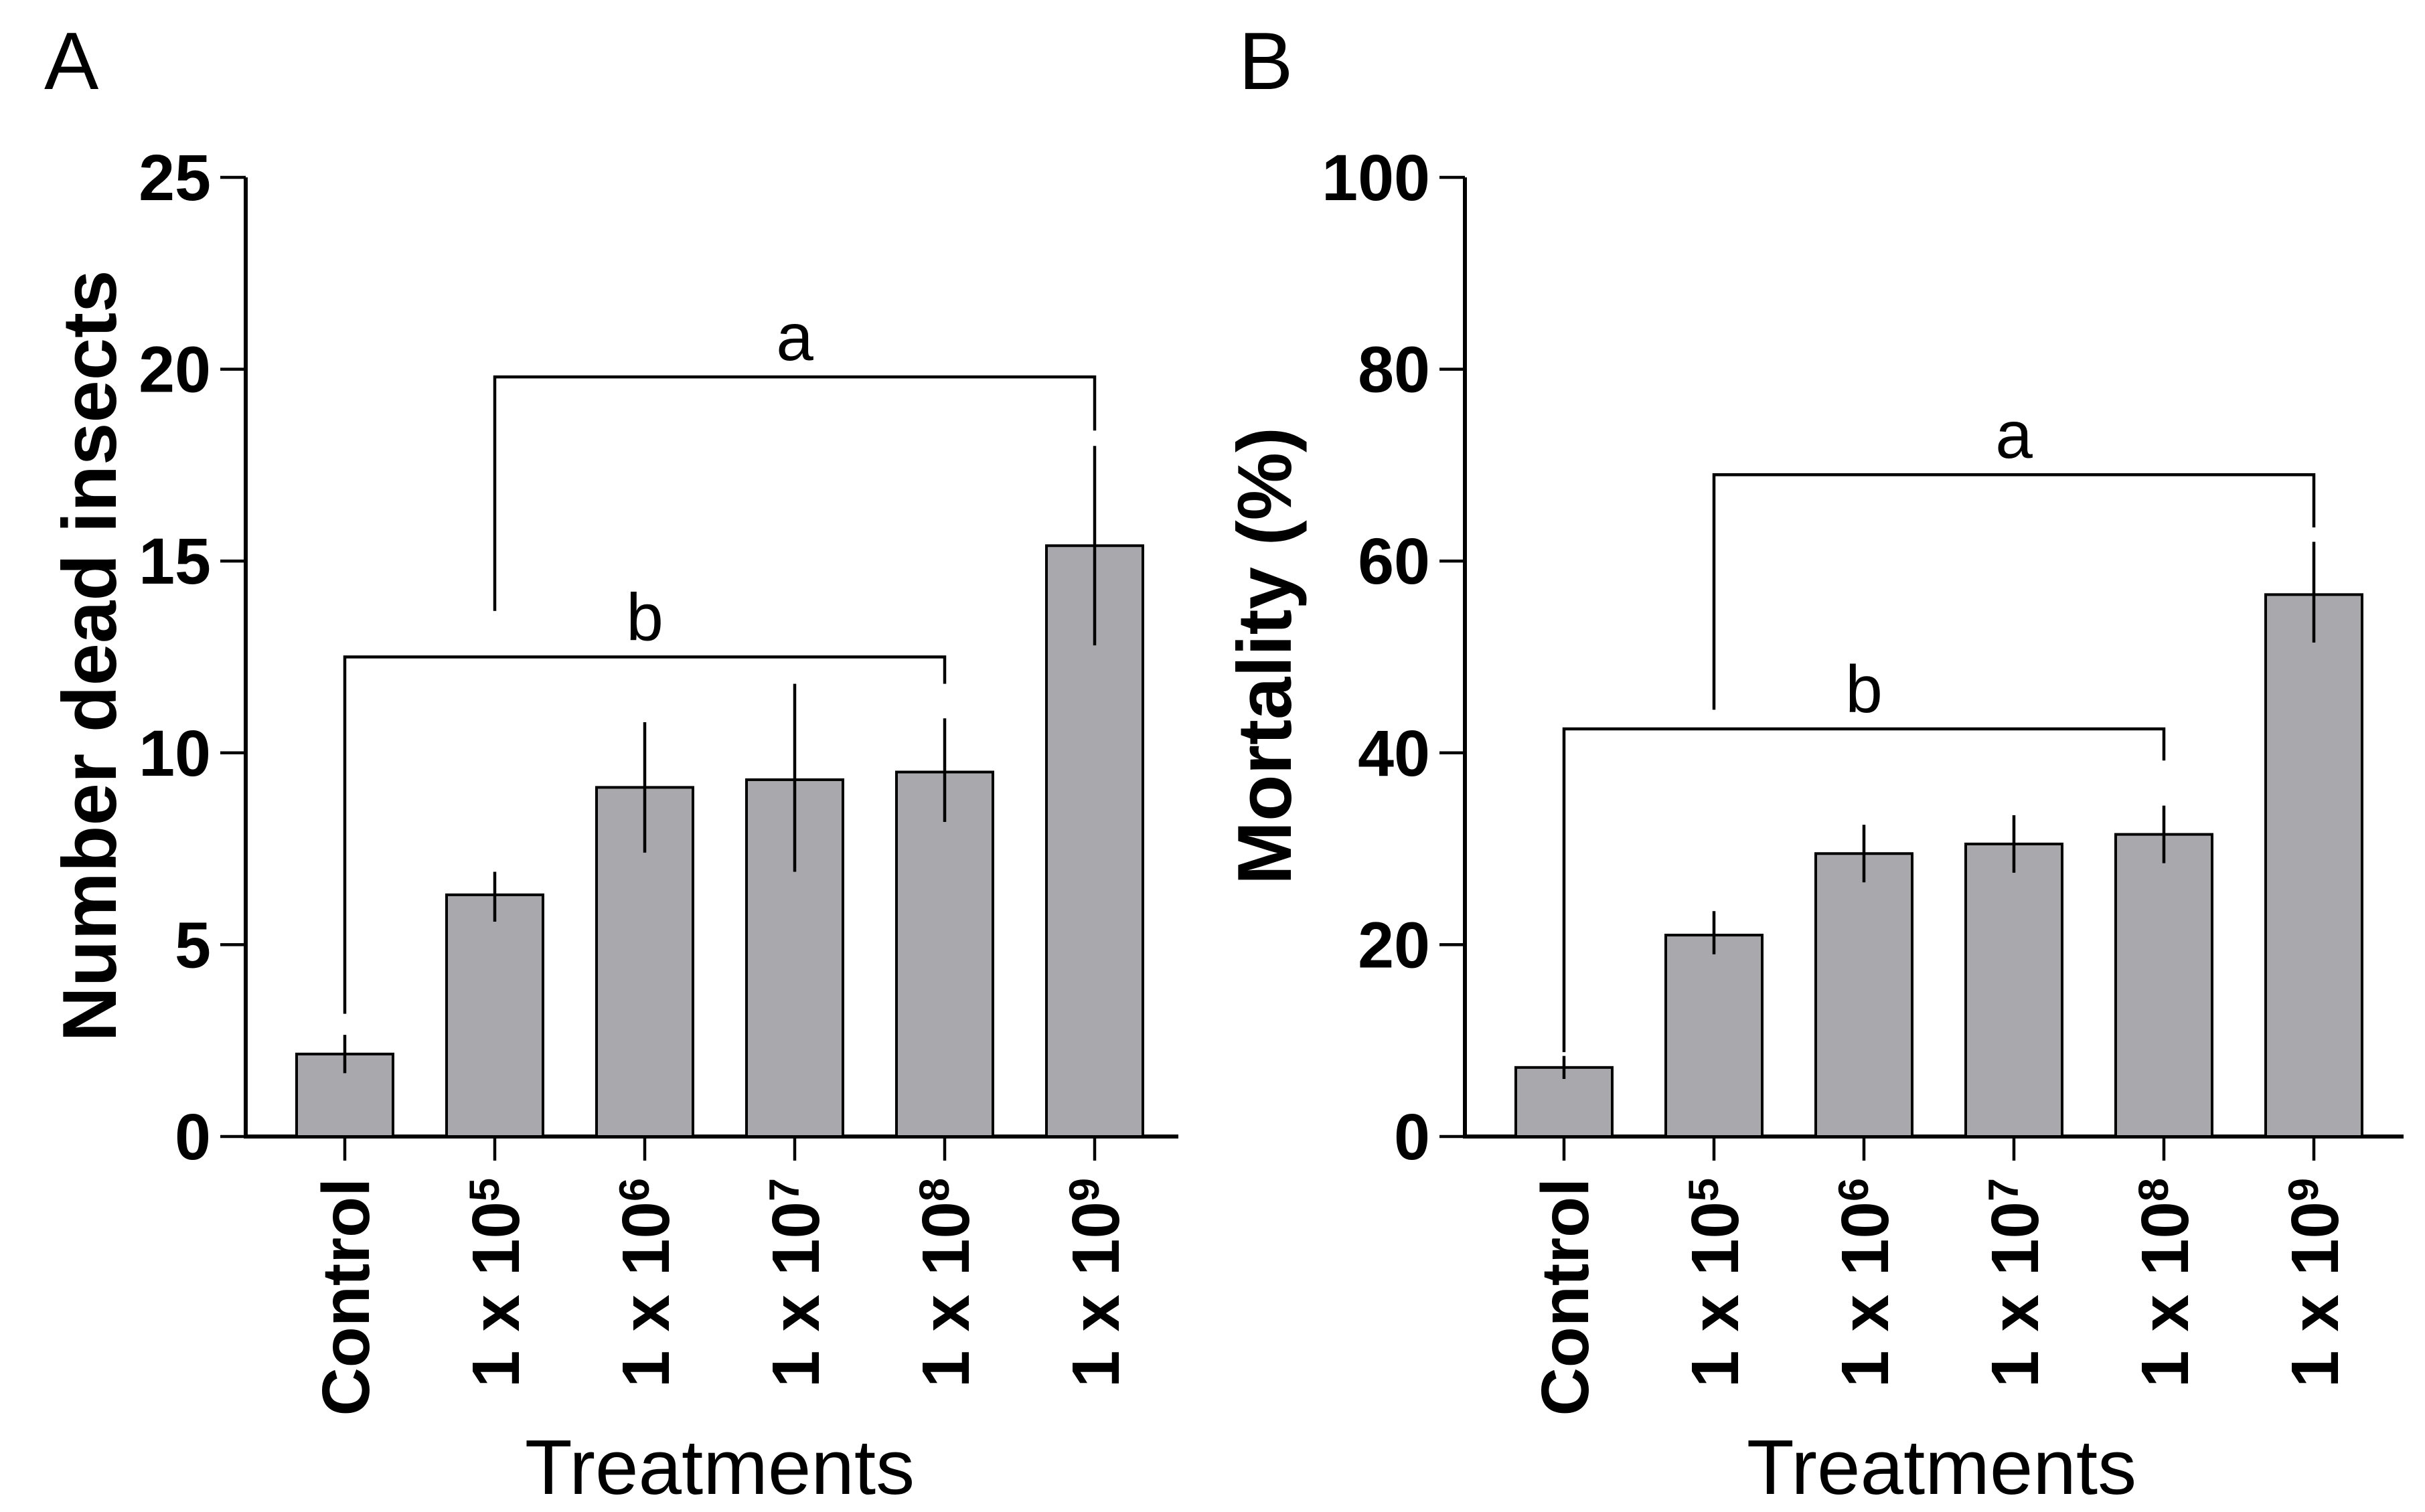 The height and width of the screenshot is (1512, 2425). I want to click on y-tick-label: 15, so click(175, 561).